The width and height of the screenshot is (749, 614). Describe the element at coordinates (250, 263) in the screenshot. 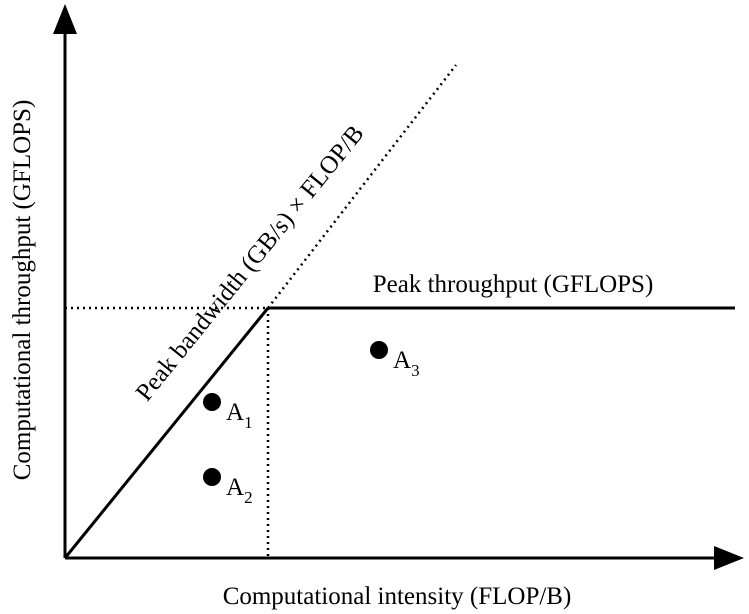

I see `bandwidth-label: Peak bandwidth (GB/s) × FLOP/B` at that location.